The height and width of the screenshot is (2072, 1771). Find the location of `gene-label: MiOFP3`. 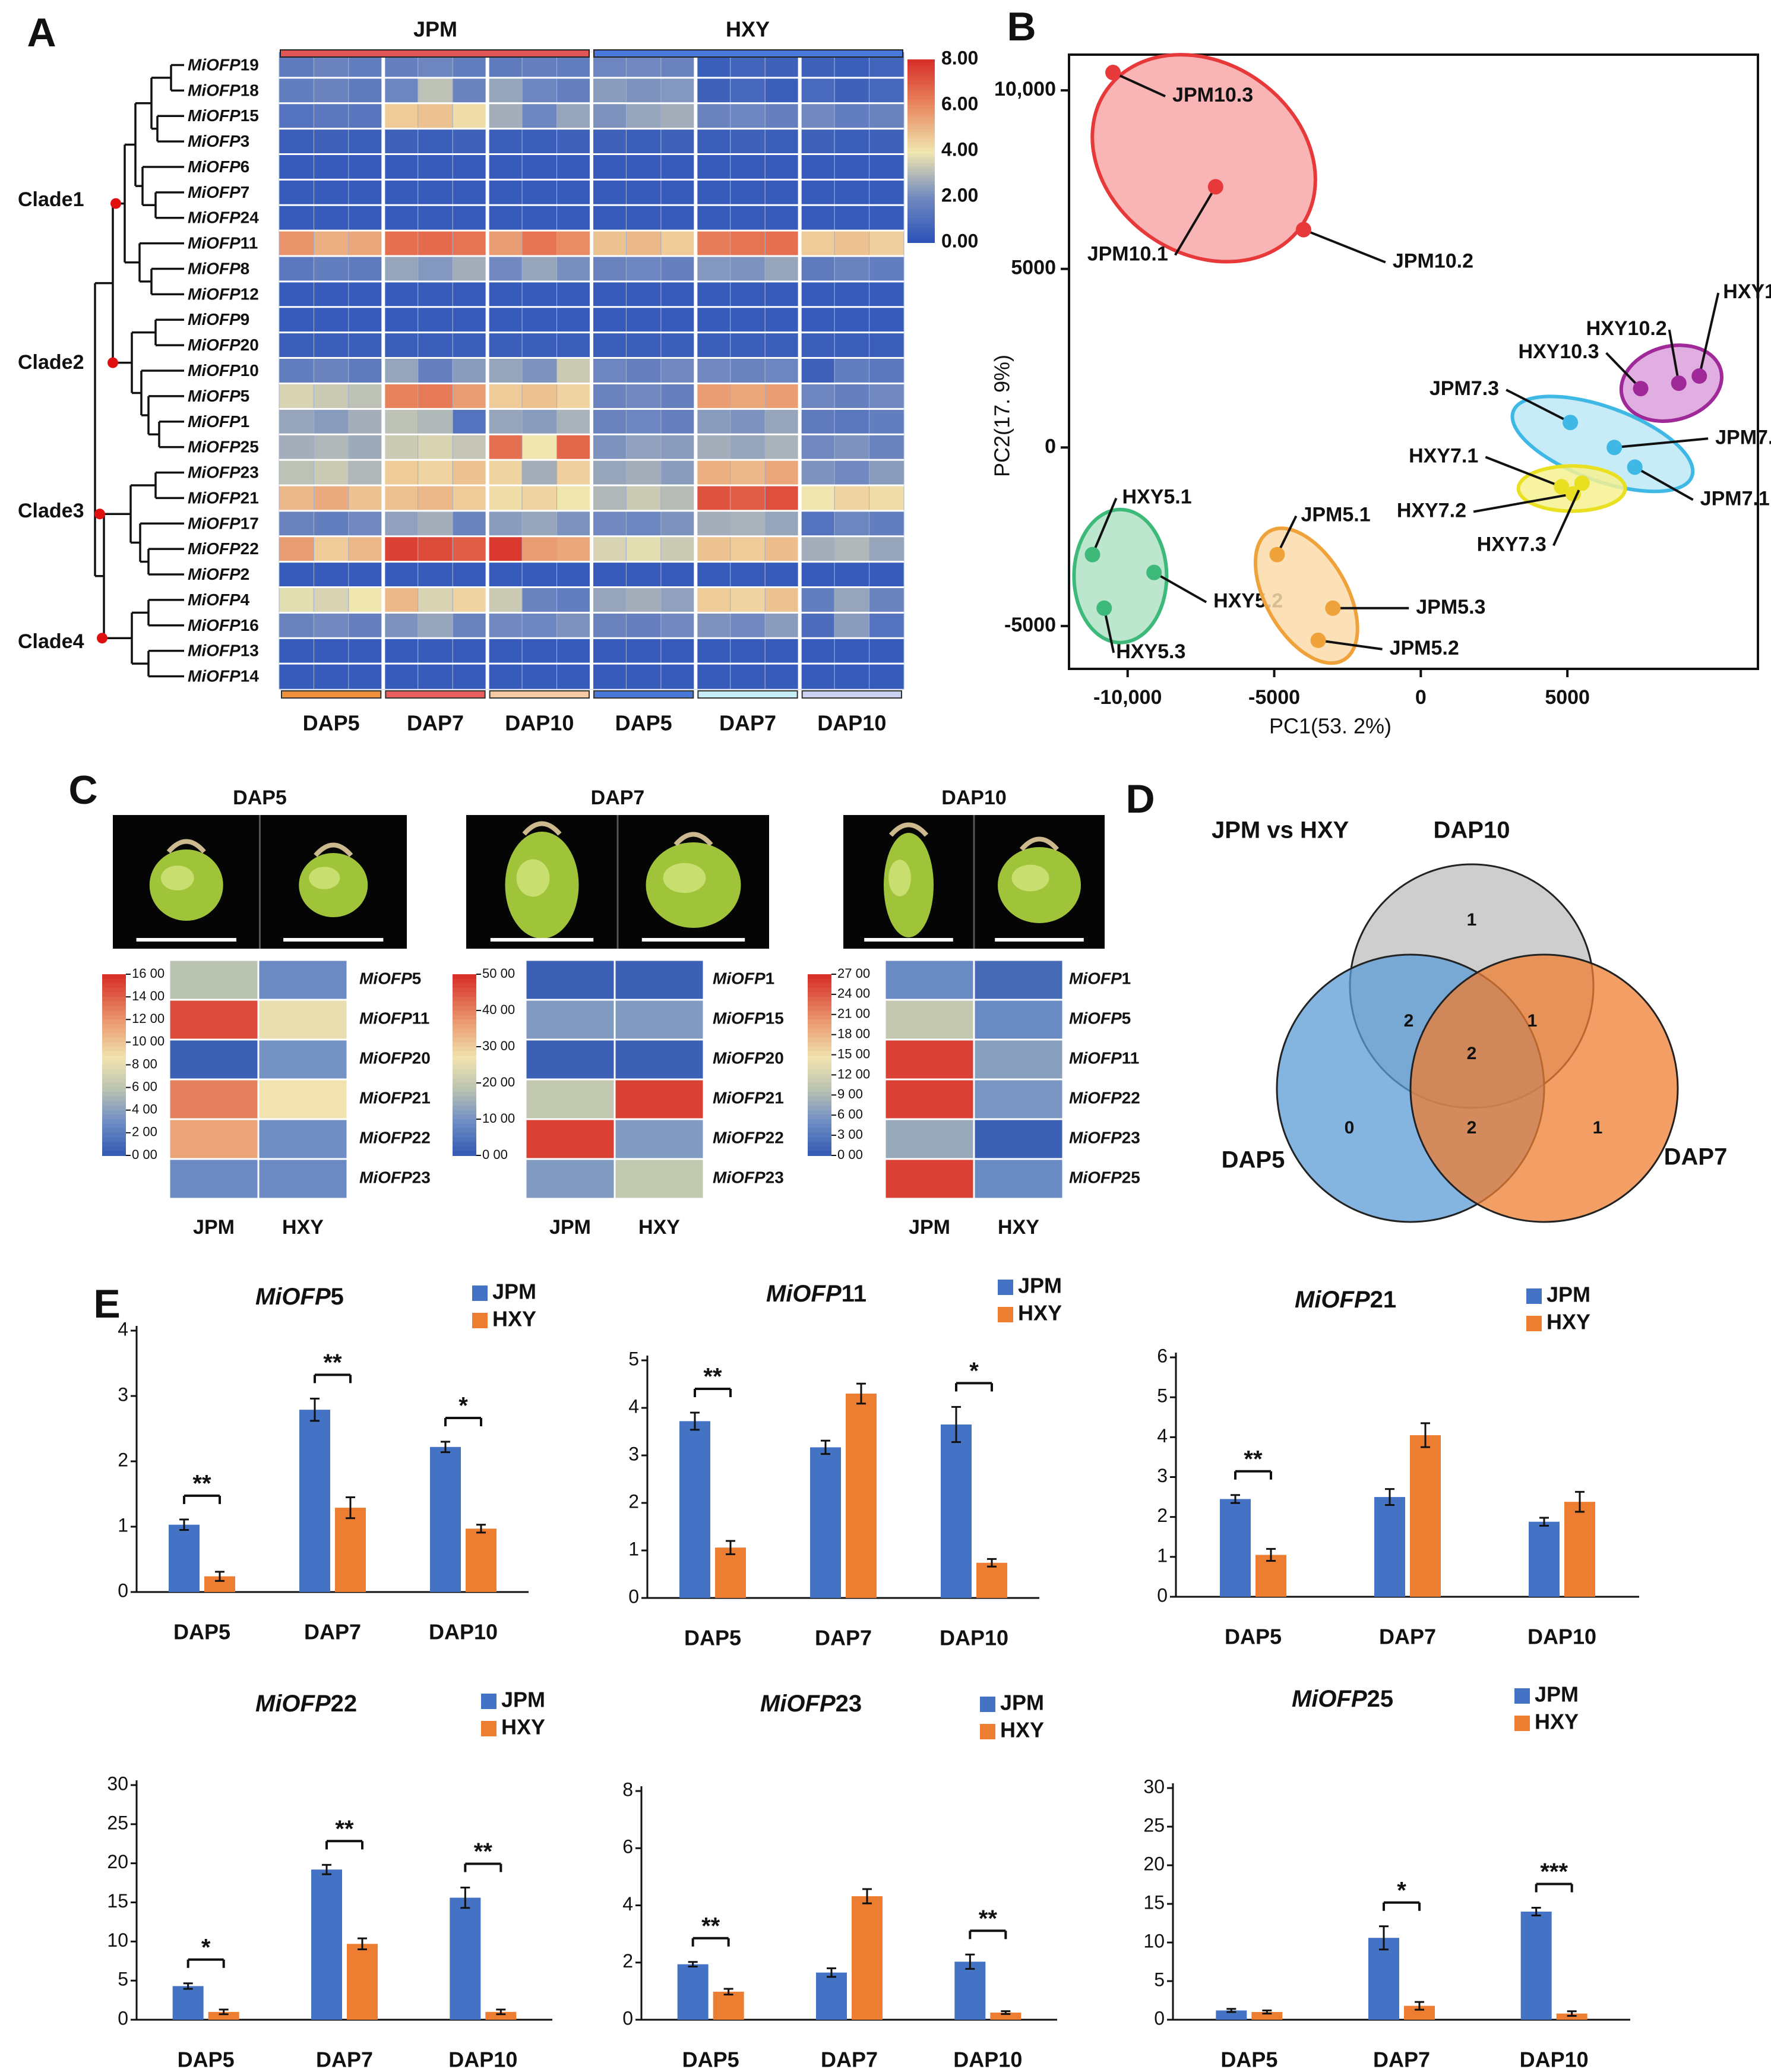

gene-label: MiOFP3 is located at coordinates (219, 141).